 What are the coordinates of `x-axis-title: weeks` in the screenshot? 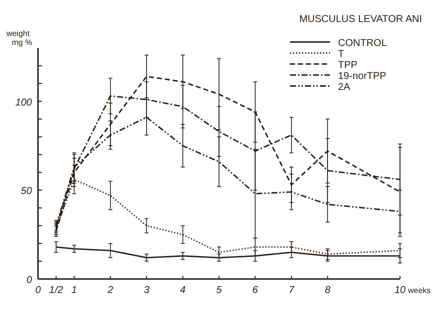 It's located at (419, 290).